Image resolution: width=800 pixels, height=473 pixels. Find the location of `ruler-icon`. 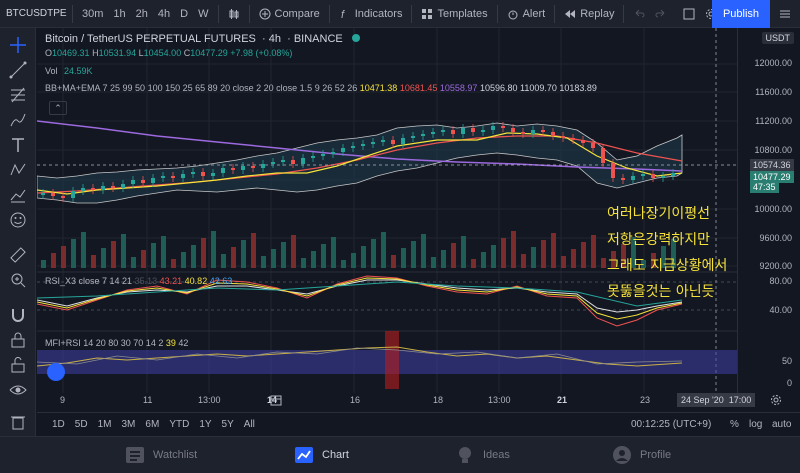

ruler-icon is located at coordinates (18, 255).